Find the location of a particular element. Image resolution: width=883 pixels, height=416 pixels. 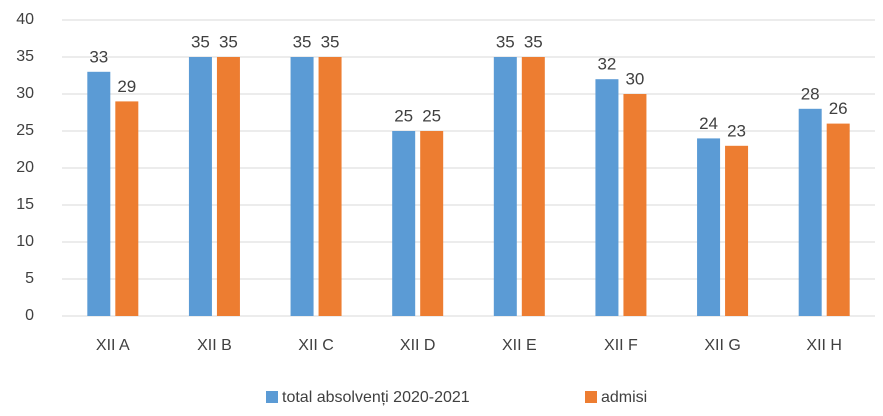

x-tick-label: XII E is located at coordinates (519, 345).